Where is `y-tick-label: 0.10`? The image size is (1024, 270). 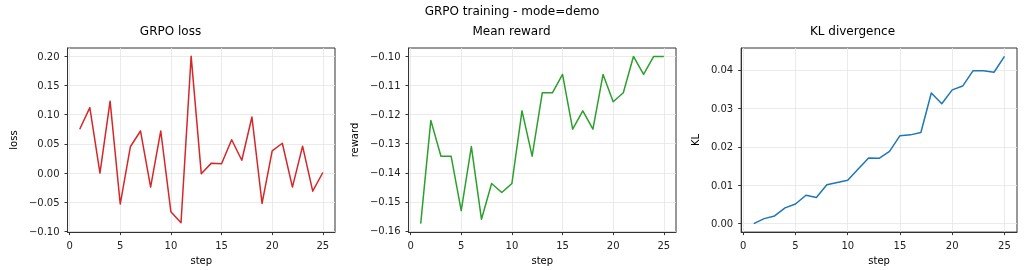 y-tick-label: 0.10 is located at coordinates (48, 115).